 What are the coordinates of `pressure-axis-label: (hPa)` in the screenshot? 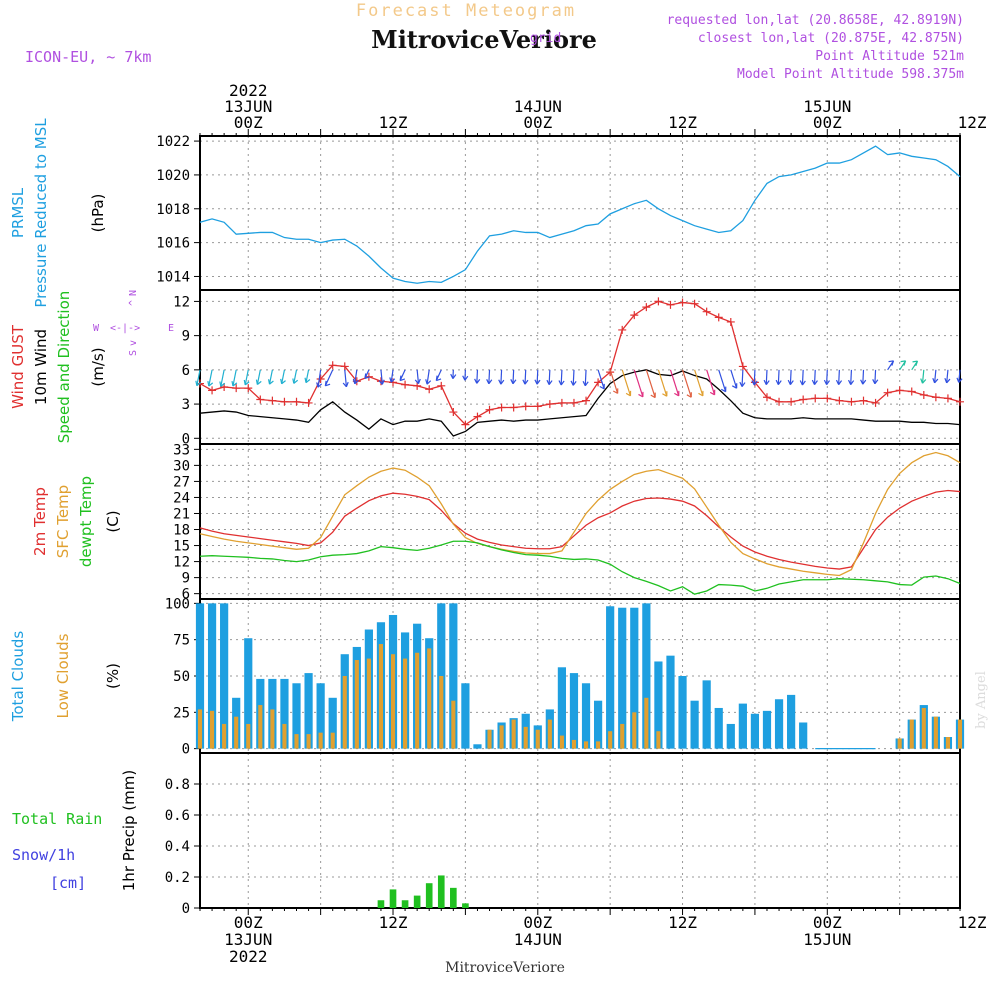 It's located at (98, 213).